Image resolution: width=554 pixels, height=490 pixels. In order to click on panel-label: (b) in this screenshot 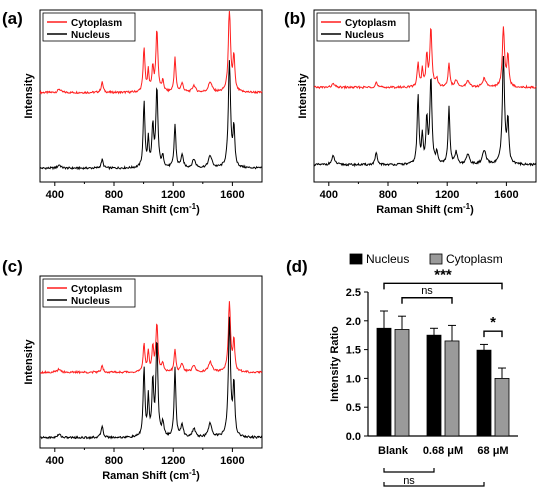, I will do `click(295, 18)`.